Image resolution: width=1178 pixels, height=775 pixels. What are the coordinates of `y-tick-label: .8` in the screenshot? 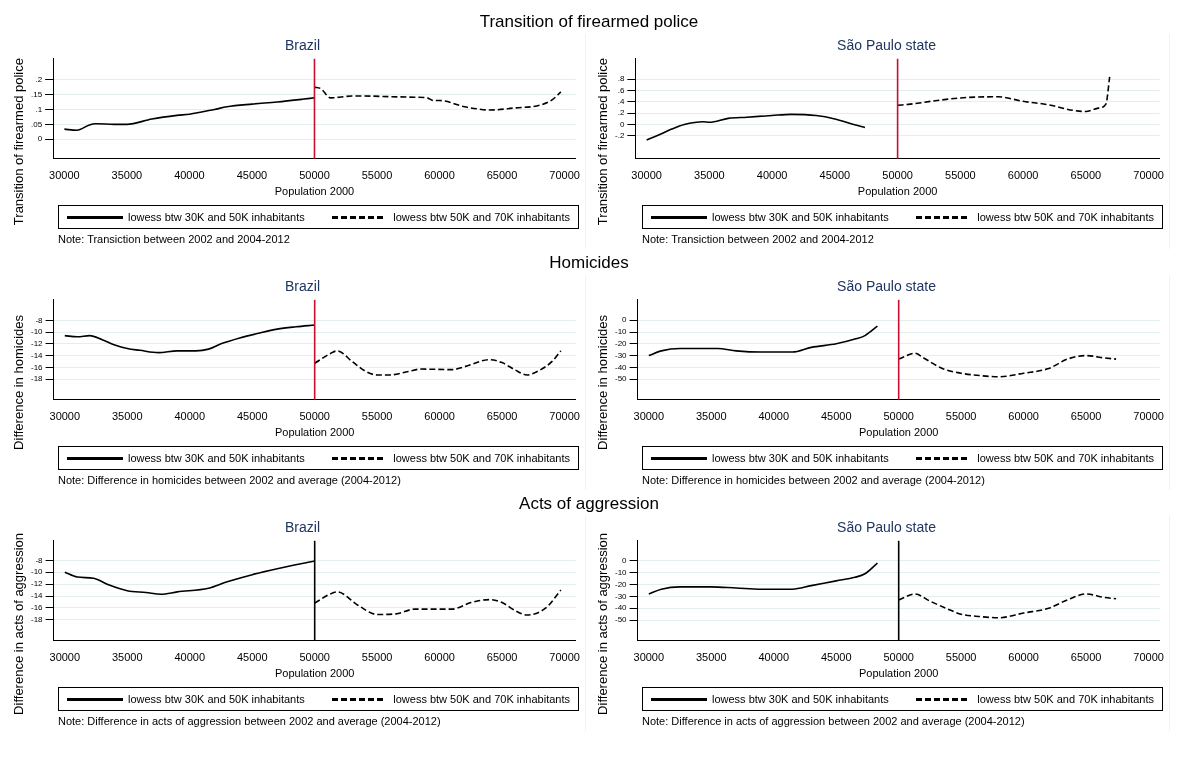 It's located at (621, 79).